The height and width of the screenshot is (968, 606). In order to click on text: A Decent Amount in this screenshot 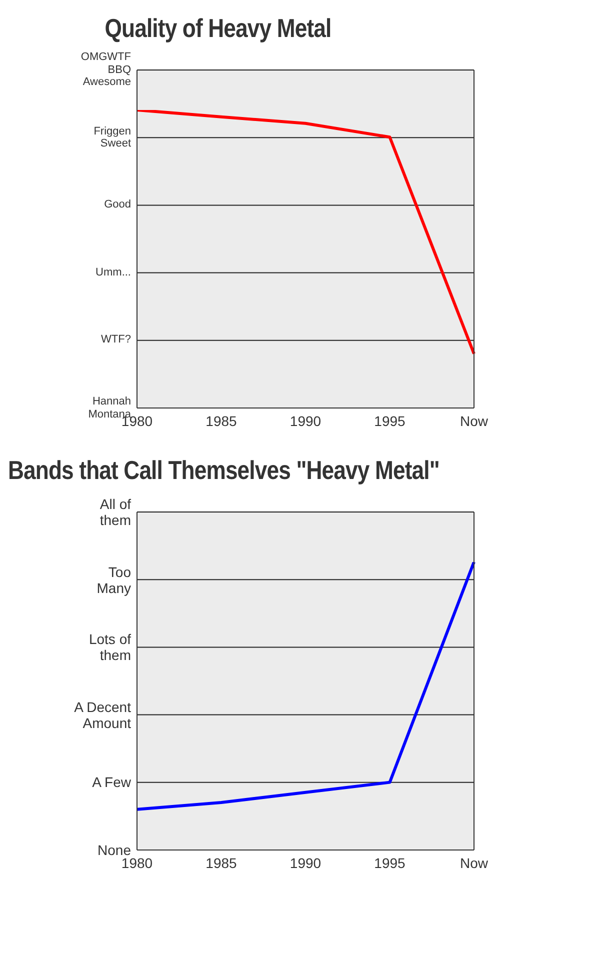, I will do `click(102, 714)`.